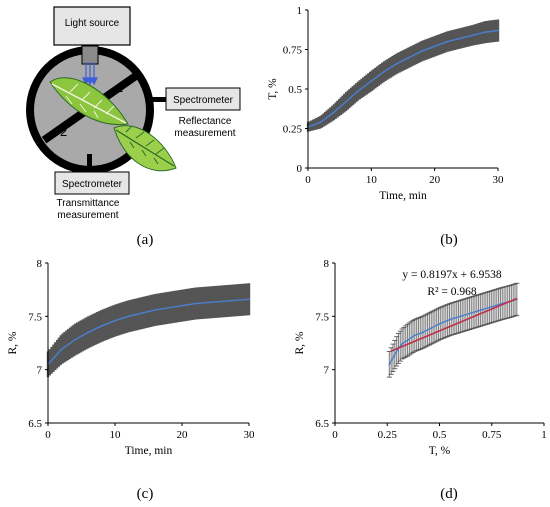  Describe the element at coordinates (88, 203) in the screenshot. I see `transmittance-label-line1: Transmittance` at that location.